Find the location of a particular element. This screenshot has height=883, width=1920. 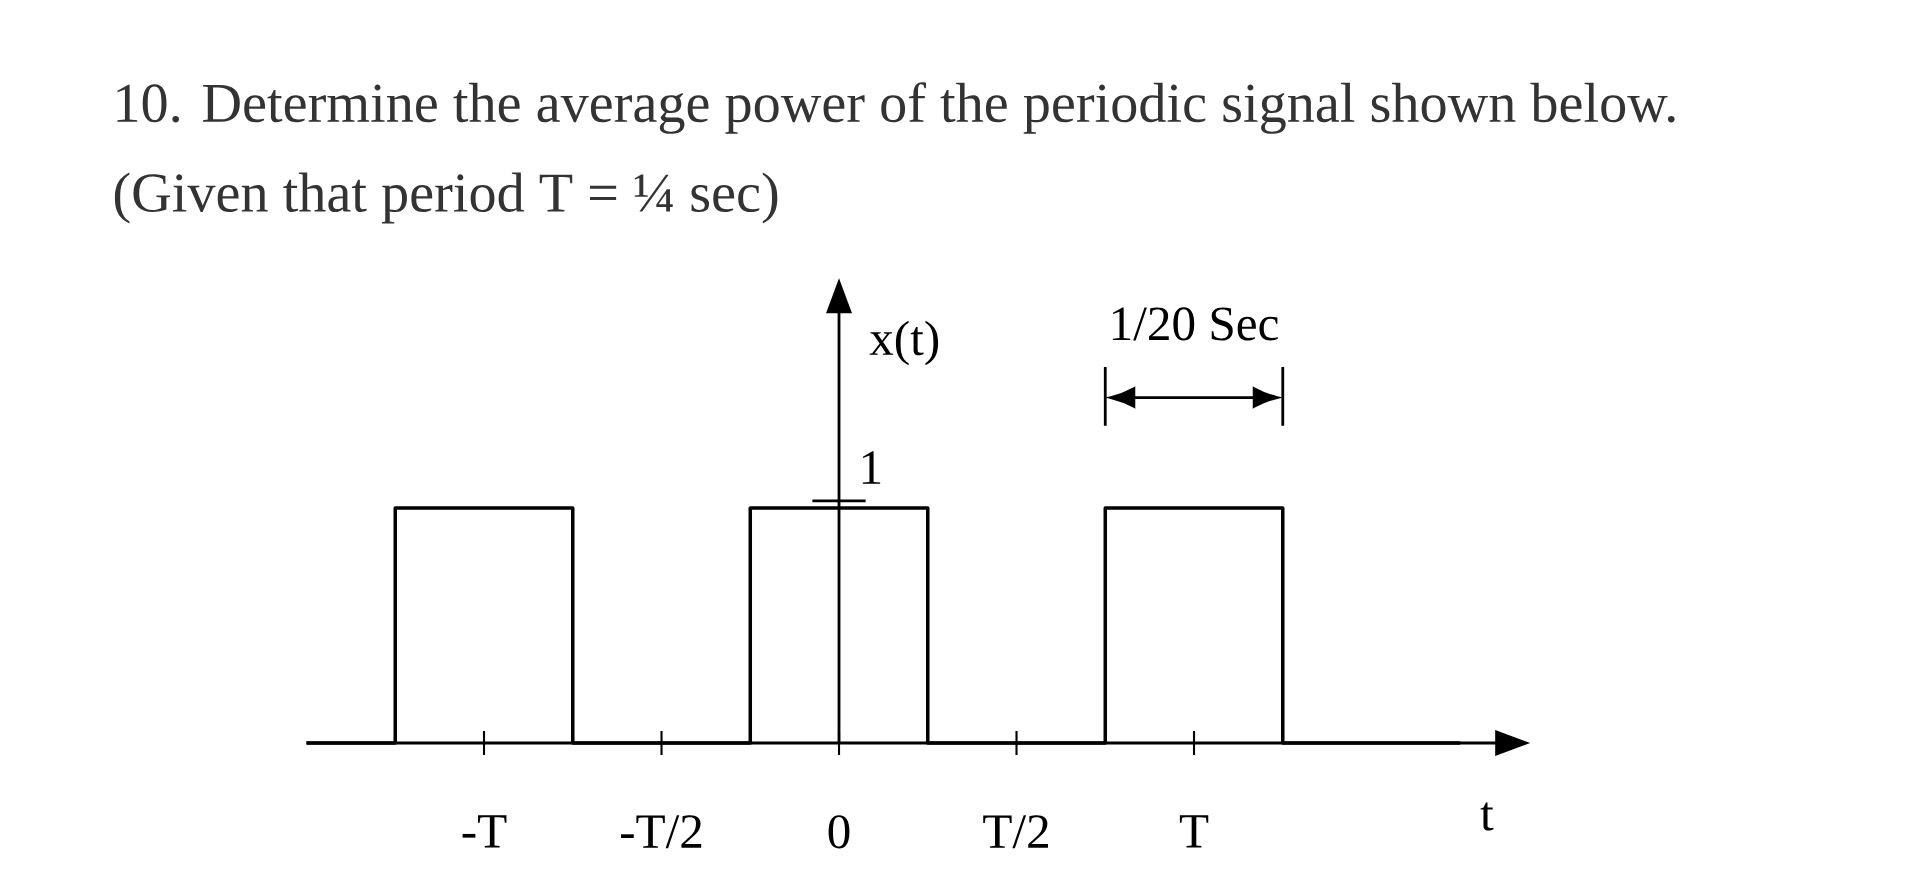

text: 1 is located at coordinates (871, 467).